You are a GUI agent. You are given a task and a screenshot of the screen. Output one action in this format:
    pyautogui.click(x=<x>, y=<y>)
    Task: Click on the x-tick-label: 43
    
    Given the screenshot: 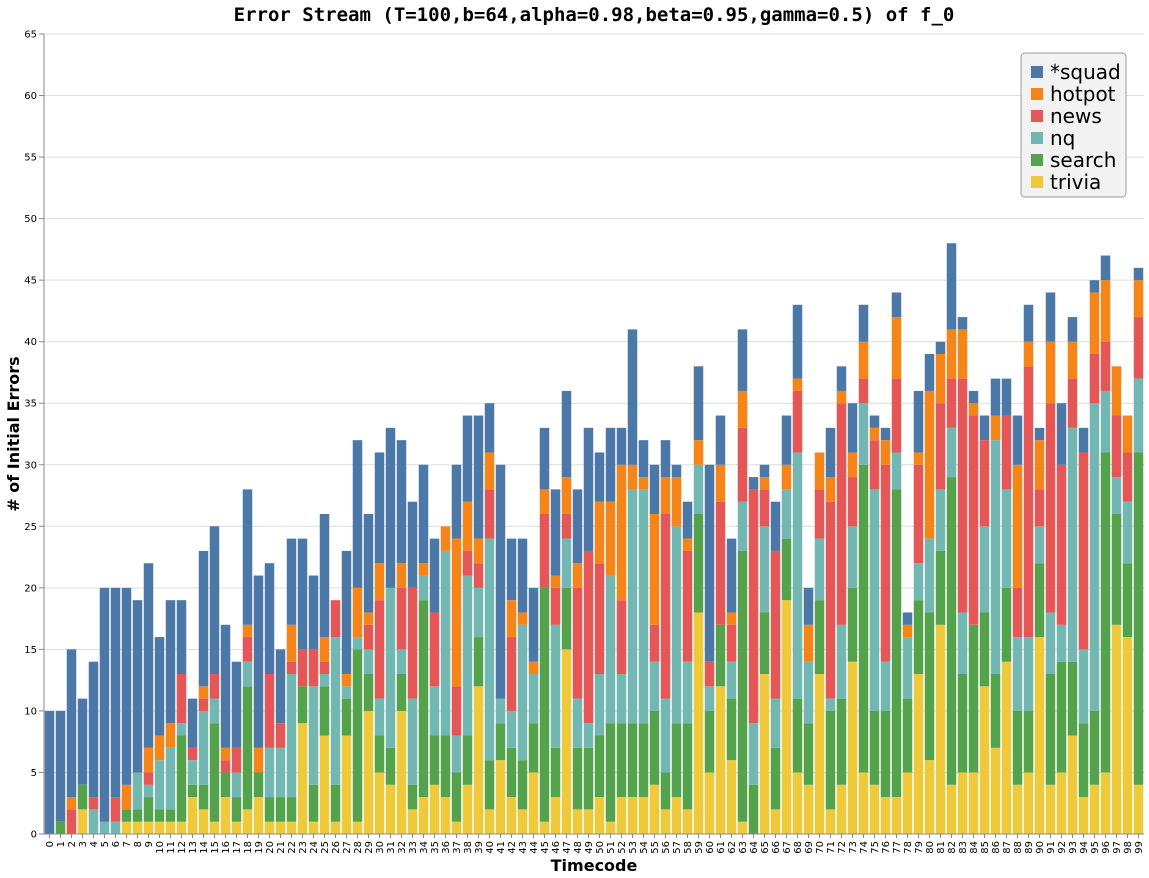 What is the action you would take?
    pyautogui.click(x=523, y=847)
    